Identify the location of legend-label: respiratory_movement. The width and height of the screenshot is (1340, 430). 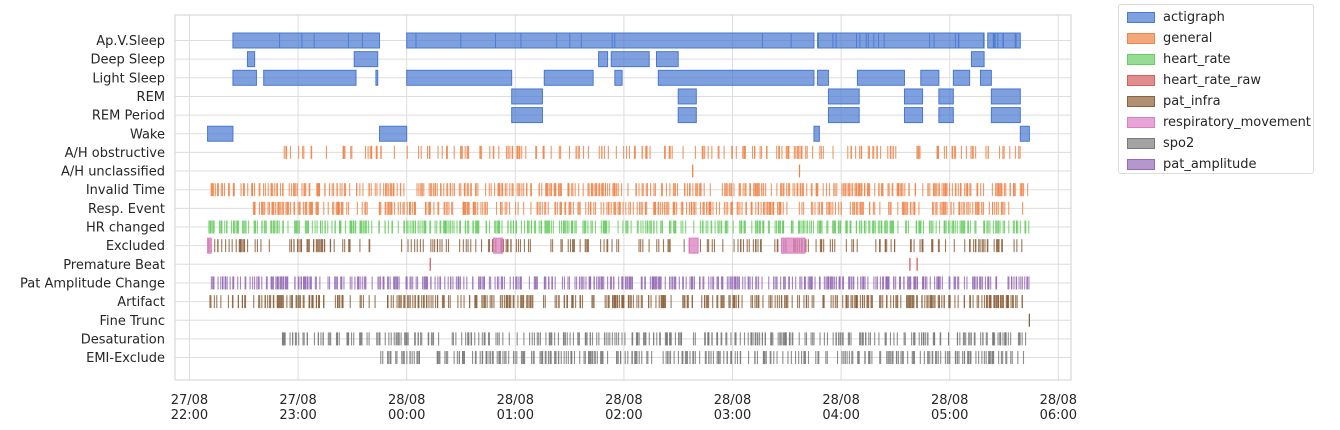
(1237, 122).